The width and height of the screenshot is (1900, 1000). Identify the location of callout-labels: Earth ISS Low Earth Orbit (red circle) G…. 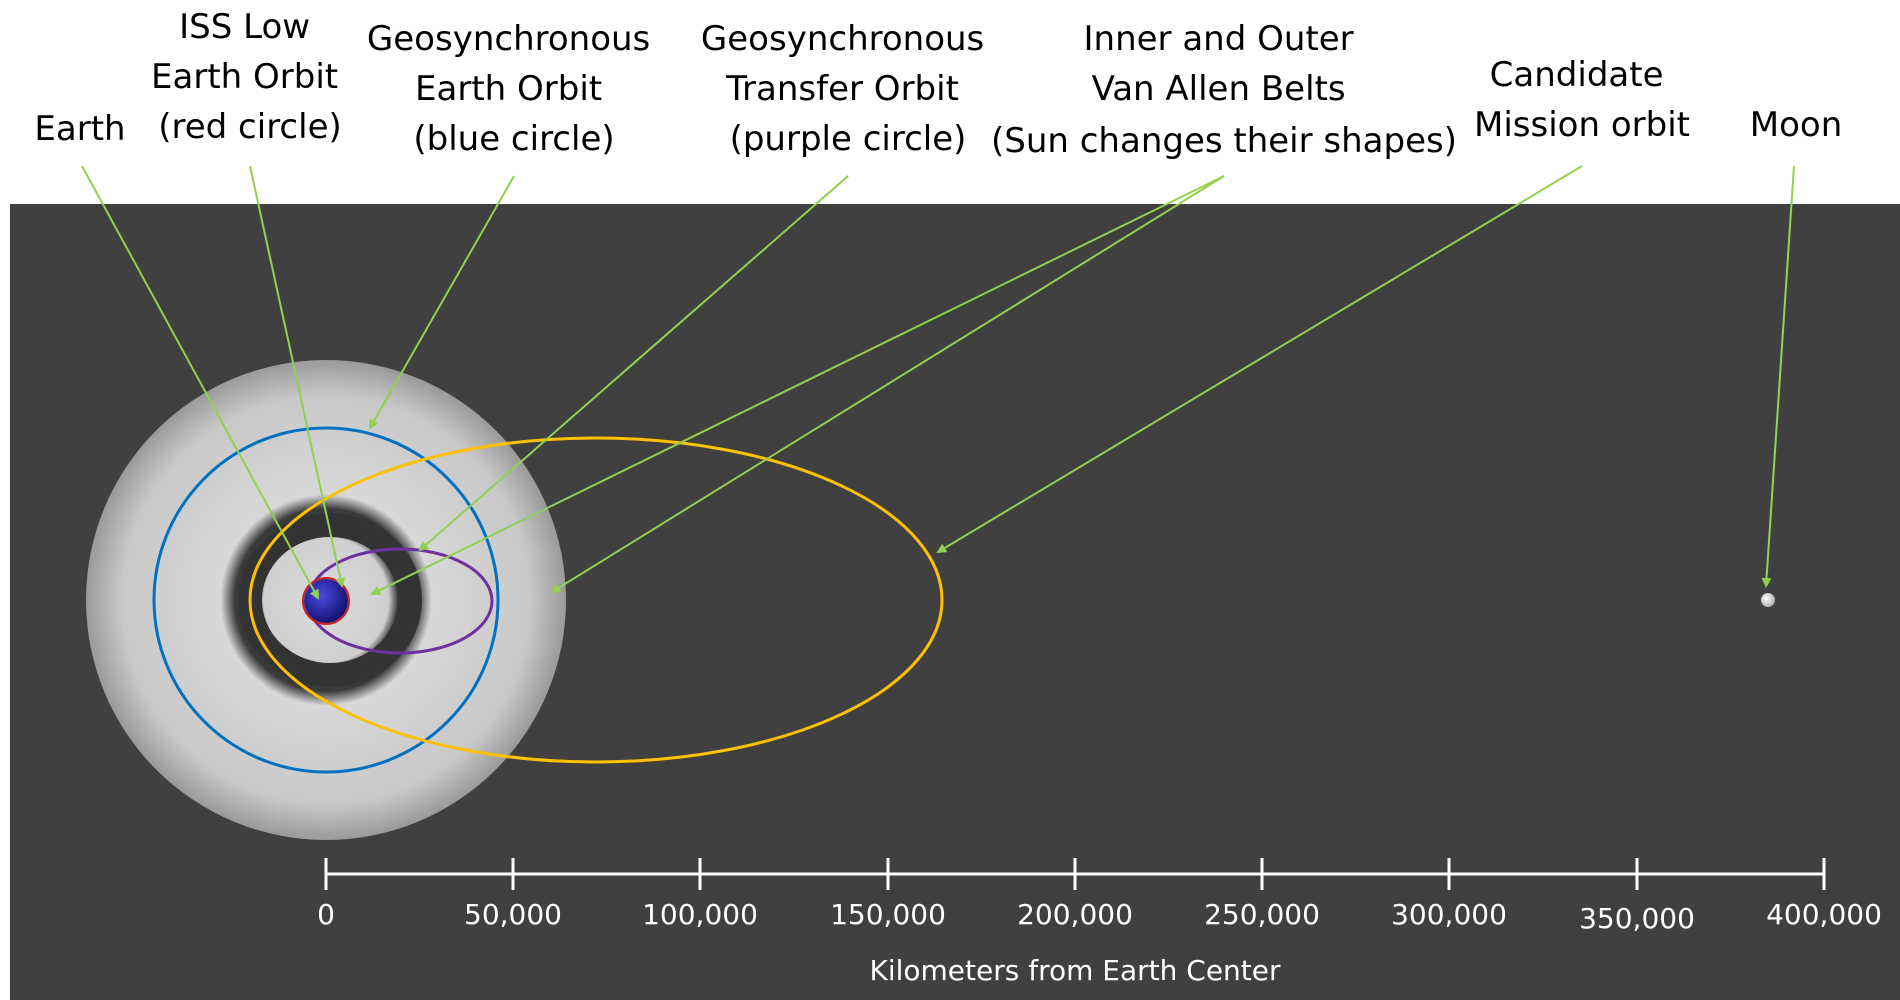
(938, 84).